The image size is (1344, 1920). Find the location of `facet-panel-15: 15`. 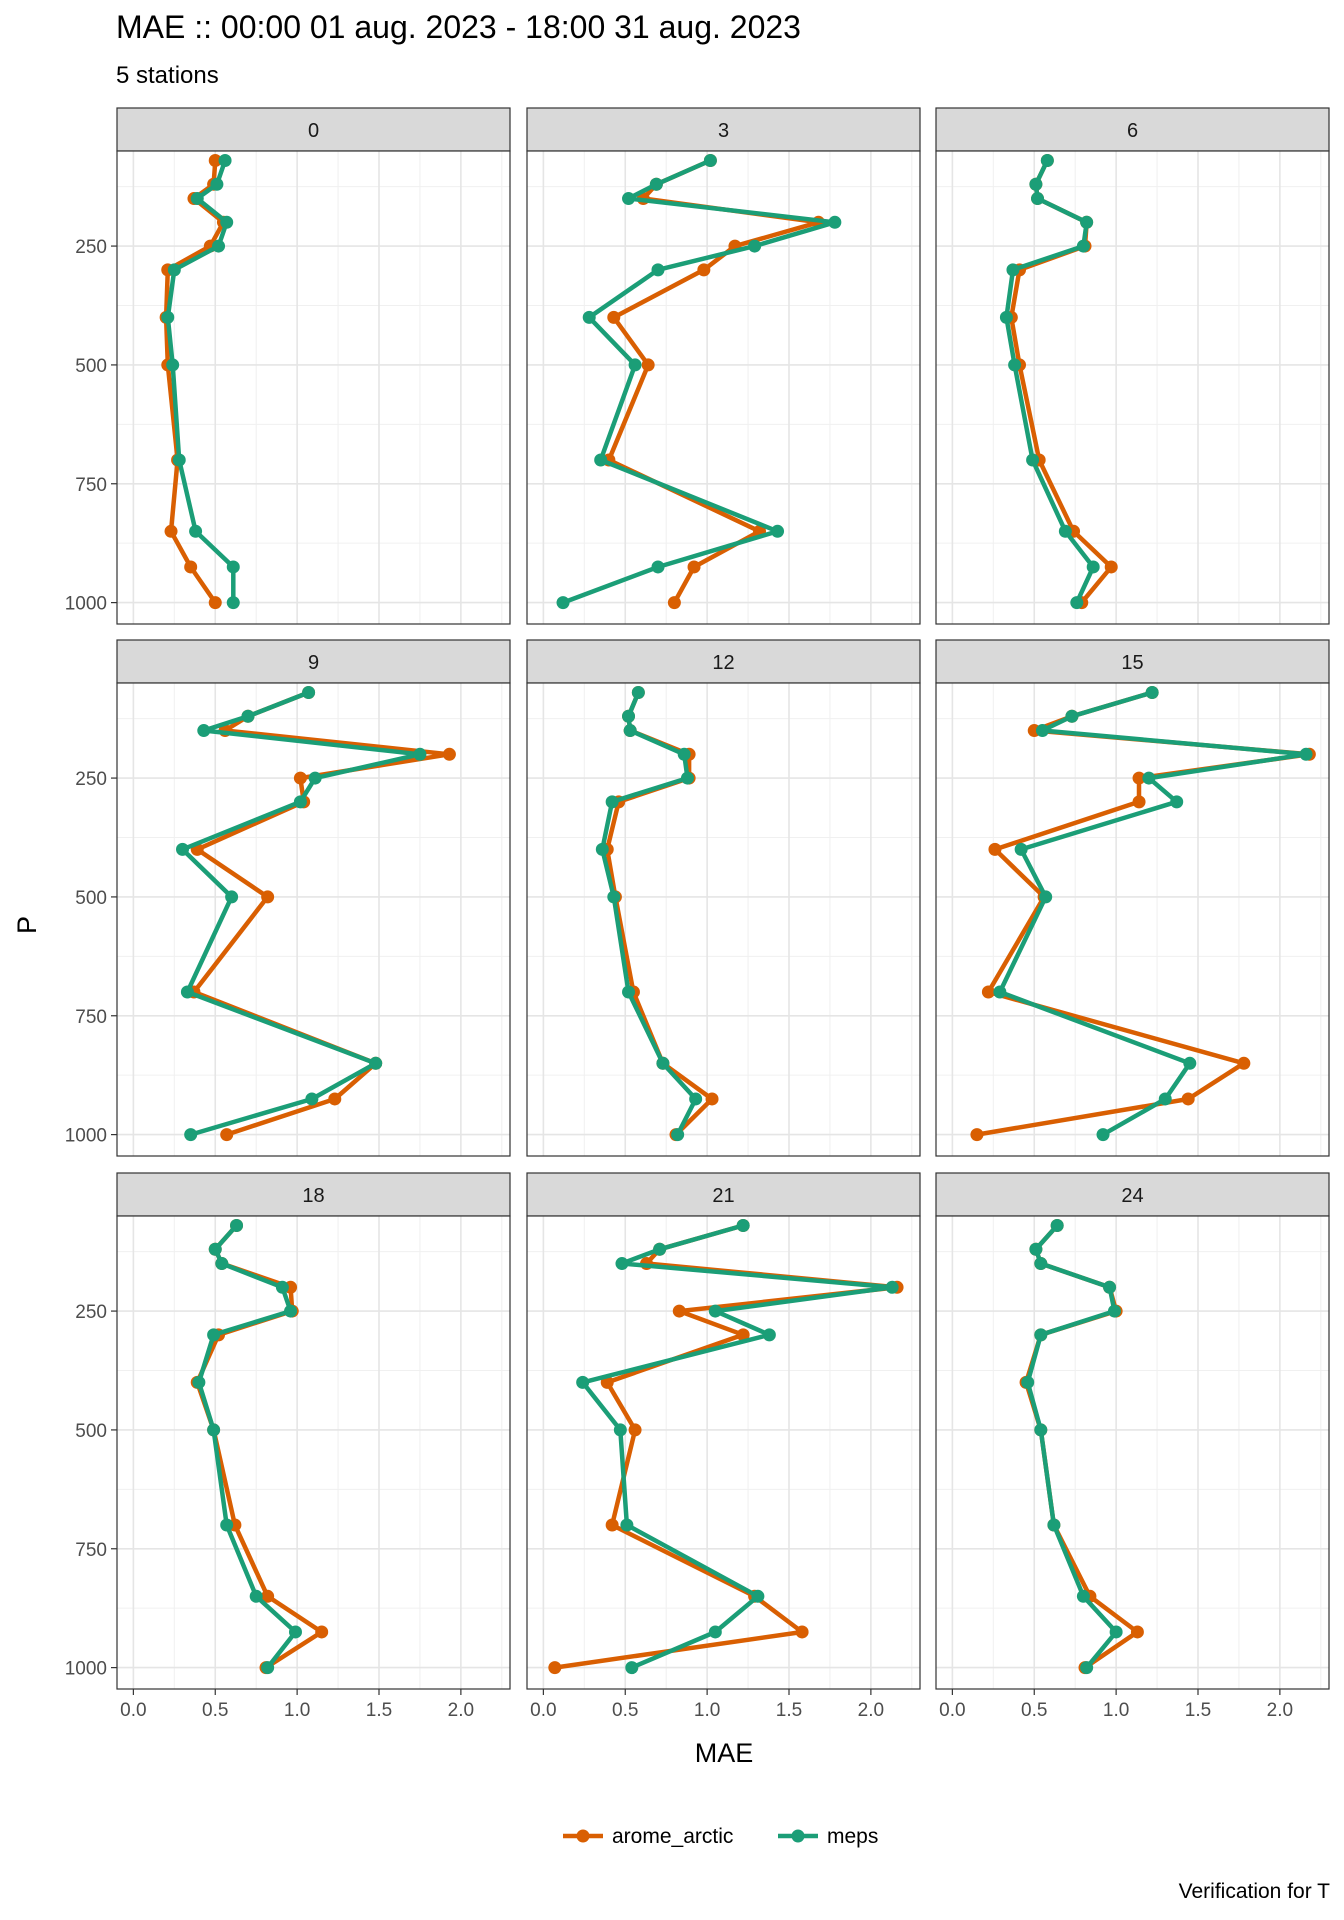

facet-panel-15: 15 is located at coordinates (1132, 898).